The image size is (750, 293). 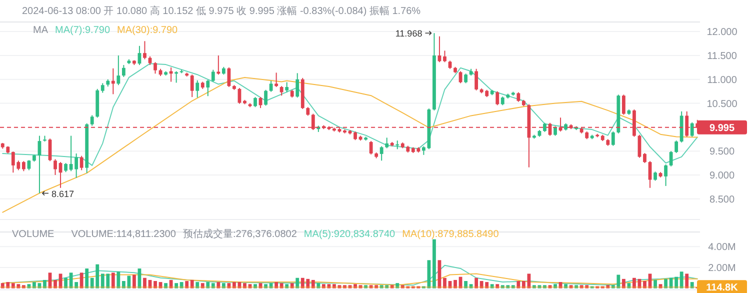 I want to click on chart-subtitle: 预估成交量:276,376.0802, so click(x=240, y=234).